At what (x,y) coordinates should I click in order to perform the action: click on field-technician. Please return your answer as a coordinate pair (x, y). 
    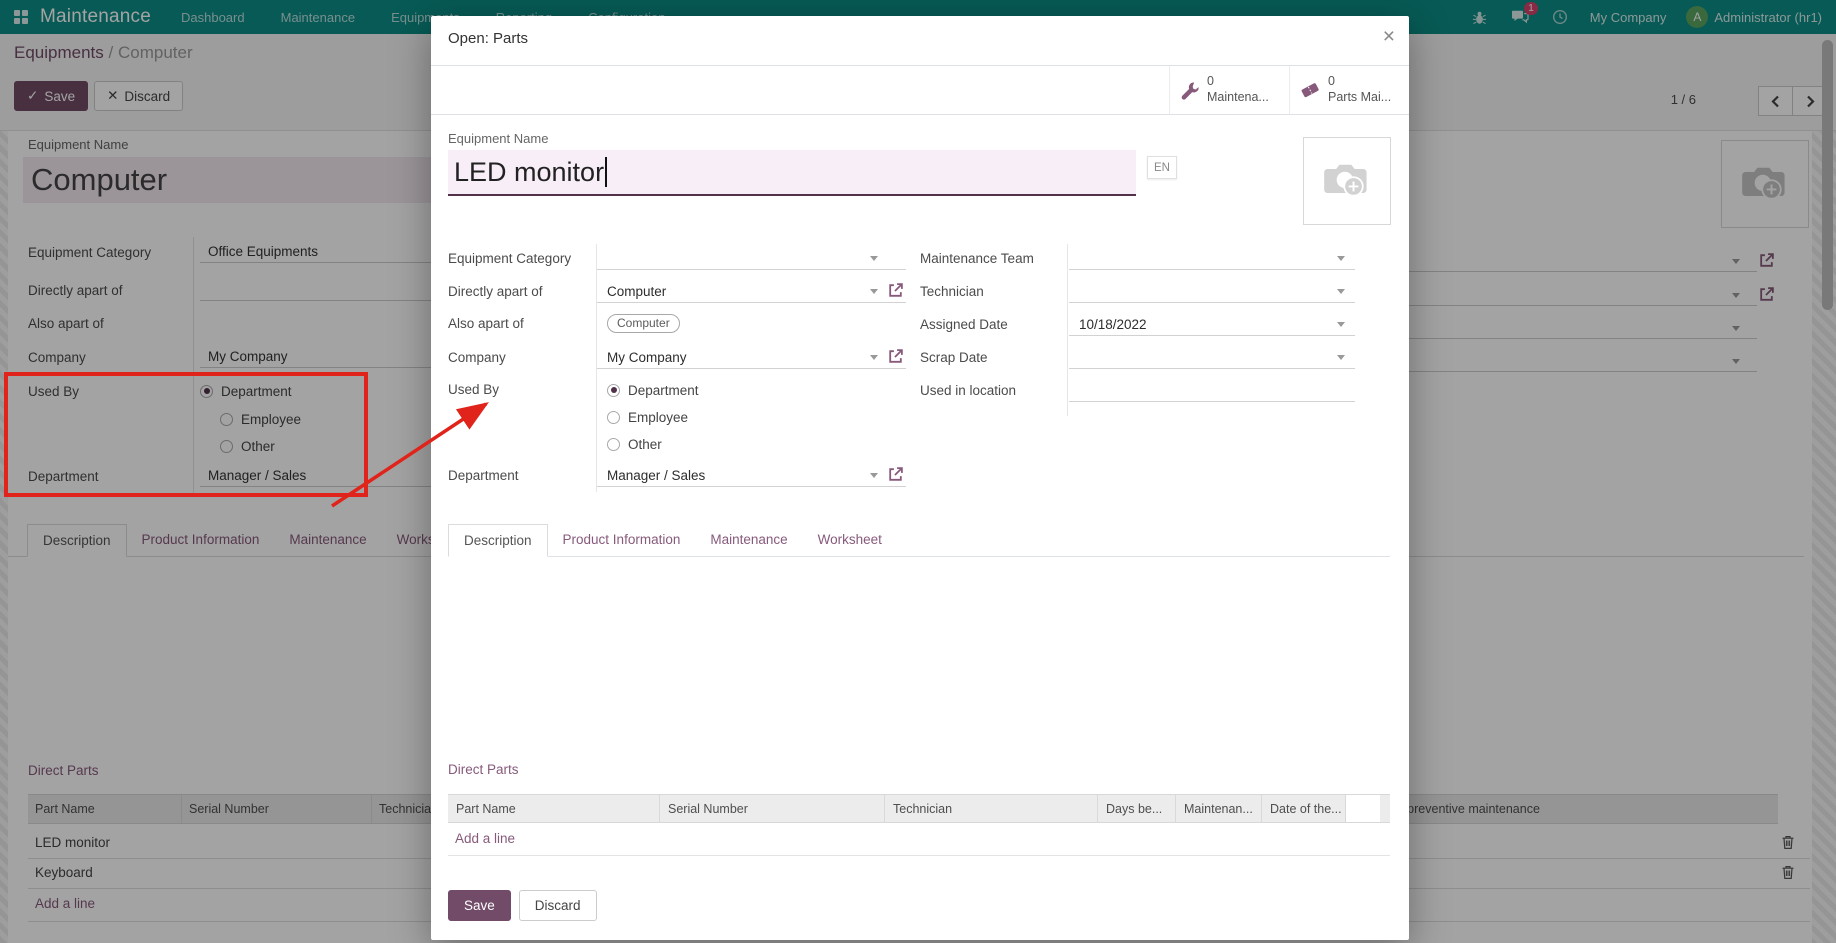
    Looking at the image, I should click on (1212, 291).